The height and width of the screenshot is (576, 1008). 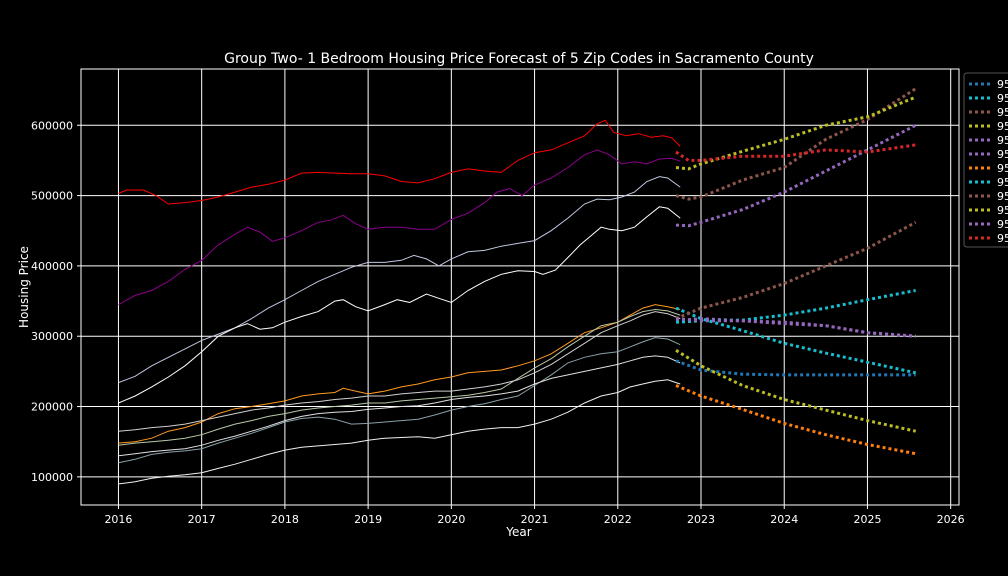 I want to click on y-tick-label: 200000, so click(x=52, y=407).